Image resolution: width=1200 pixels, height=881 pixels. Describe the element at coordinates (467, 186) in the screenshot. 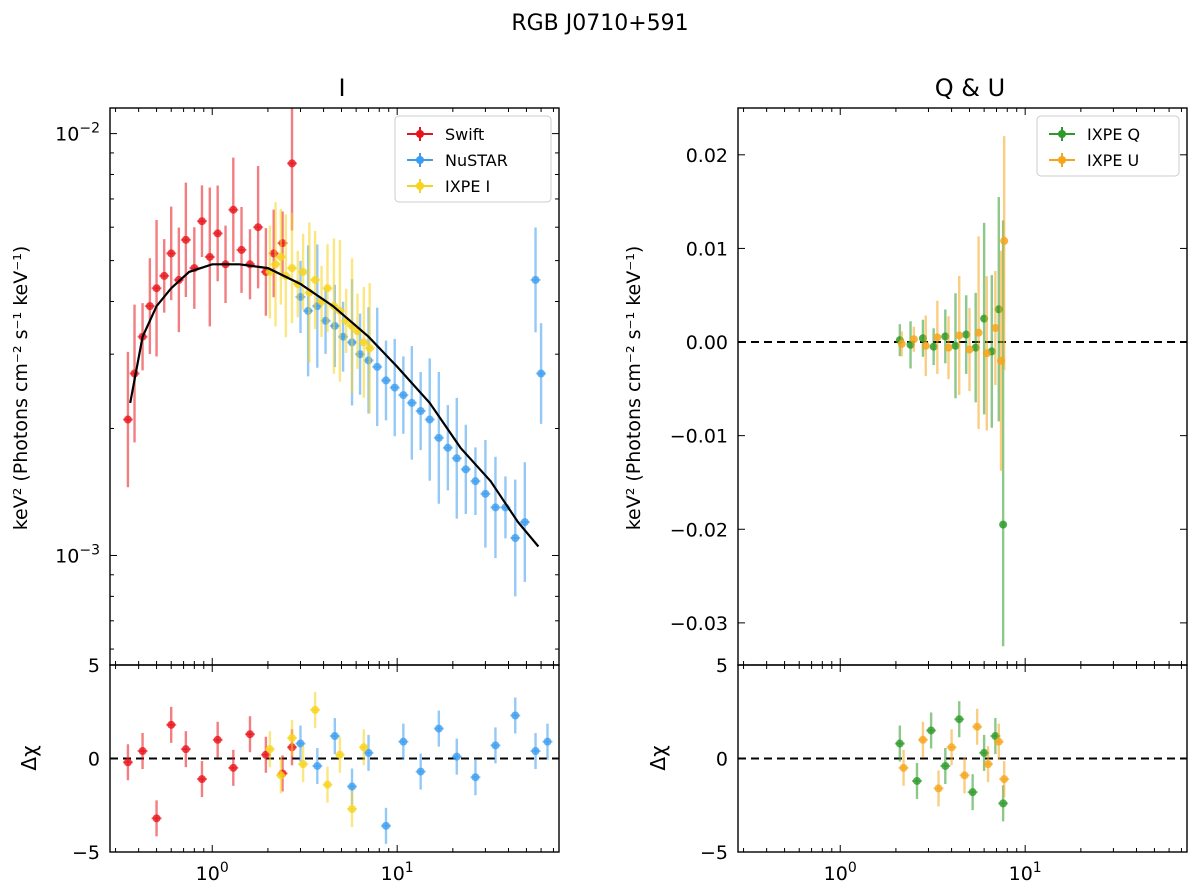

I see `legend-label: IXPE I` at that location.